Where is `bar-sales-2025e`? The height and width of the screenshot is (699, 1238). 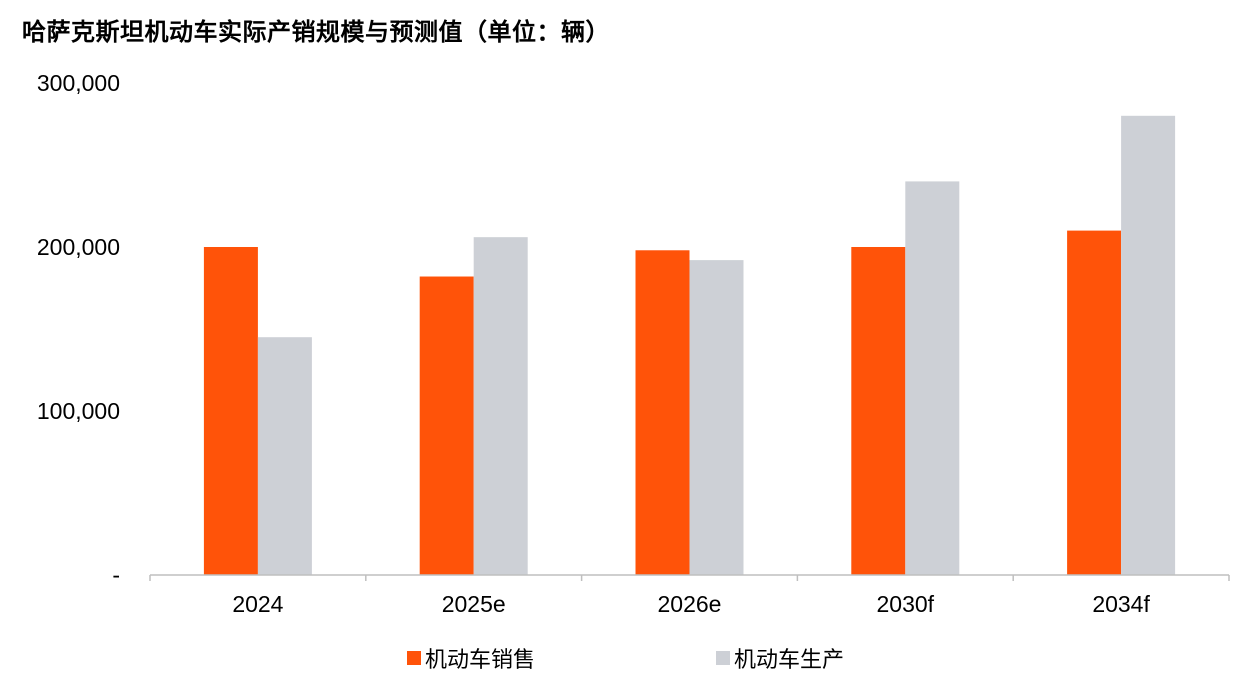 bar-sales-2025e is located at coordinates (446, 425).